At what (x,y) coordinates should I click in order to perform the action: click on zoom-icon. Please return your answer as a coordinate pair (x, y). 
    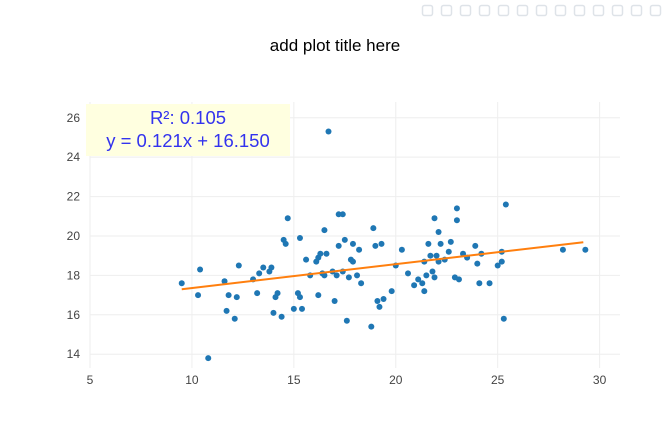
    Looking at the image, I should click on (446, 10).